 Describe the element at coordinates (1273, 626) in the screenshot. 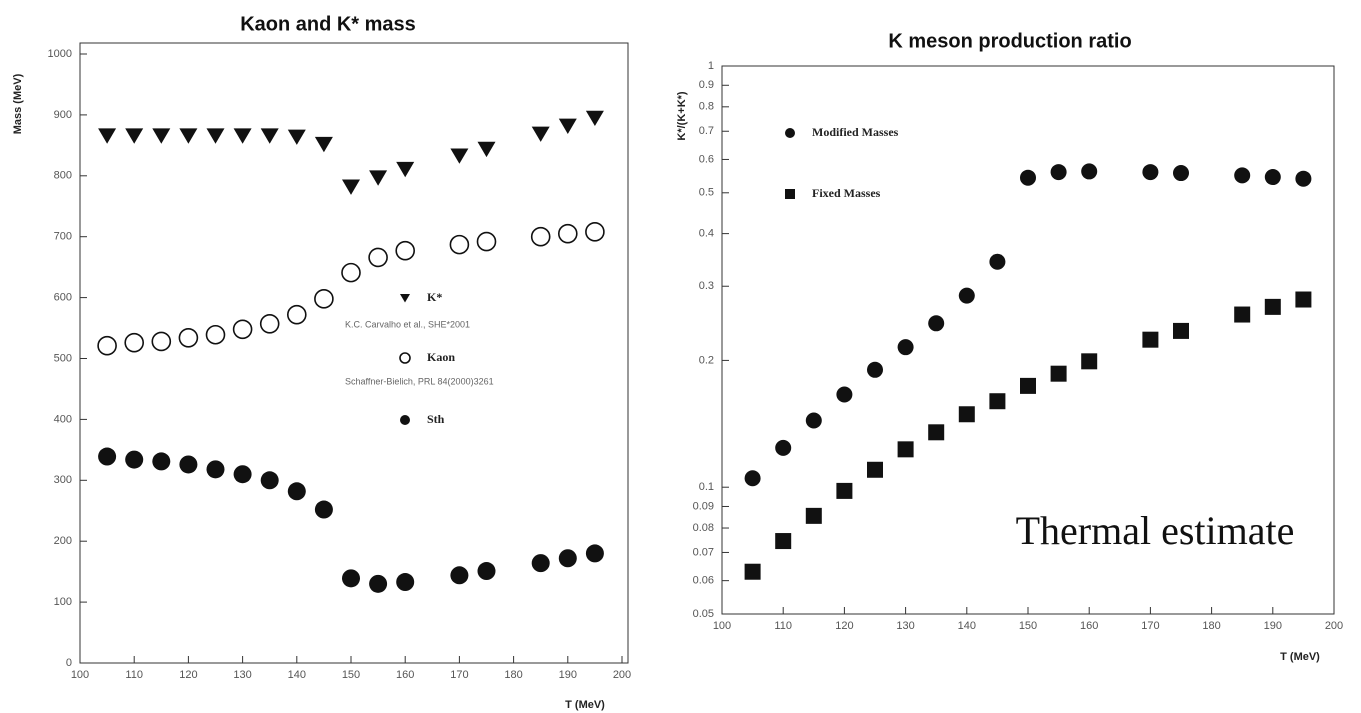

I see `x-tick-label: 190` at that location.